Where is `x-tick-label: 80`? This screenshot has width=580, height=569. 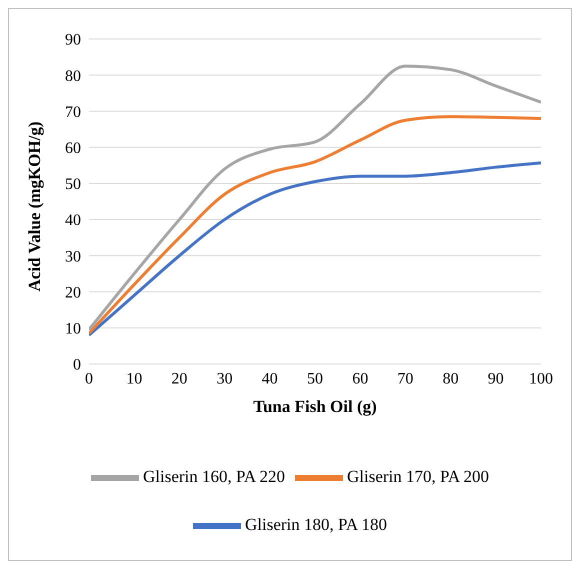
x-tick-label: 80 is located at coordinates (450, 379).